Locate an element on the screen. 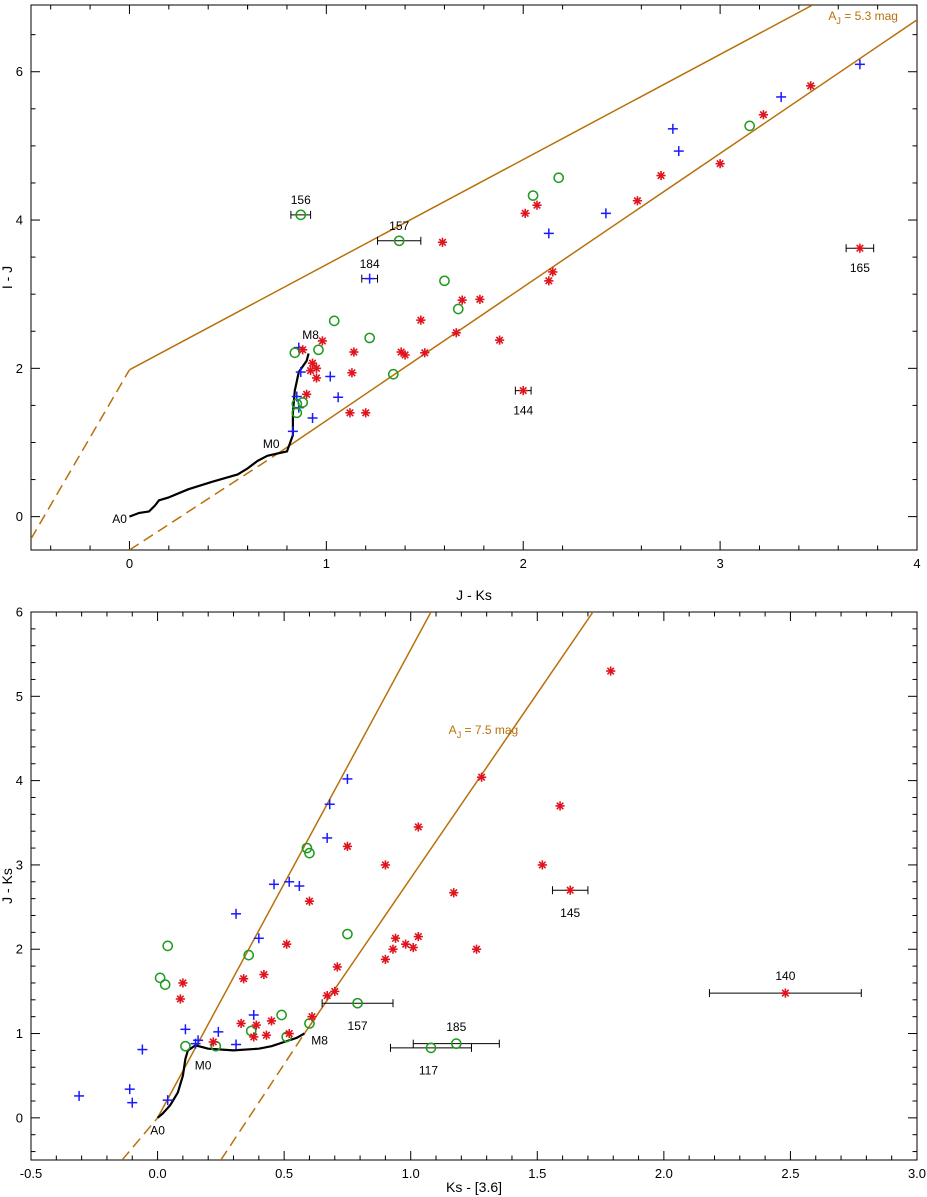  x-tick-label: 2 is located at coordinates (523, 563).